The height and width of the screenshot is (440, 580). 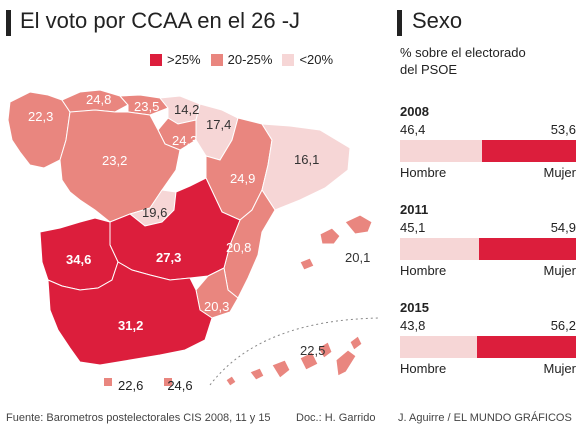 I want to click on legend-item-high: >25%, so click(x=175, y=59).